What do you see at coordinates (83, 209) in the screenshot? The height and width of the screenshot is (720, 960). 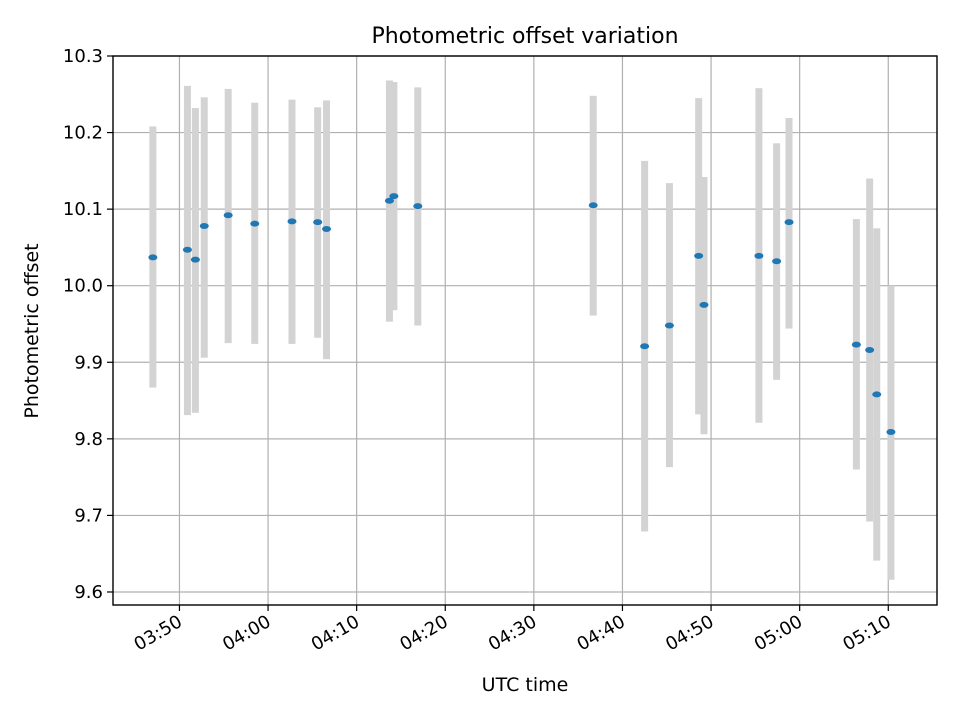 I see `y-tick-label: 10.1` at bounding box center [83, 209].